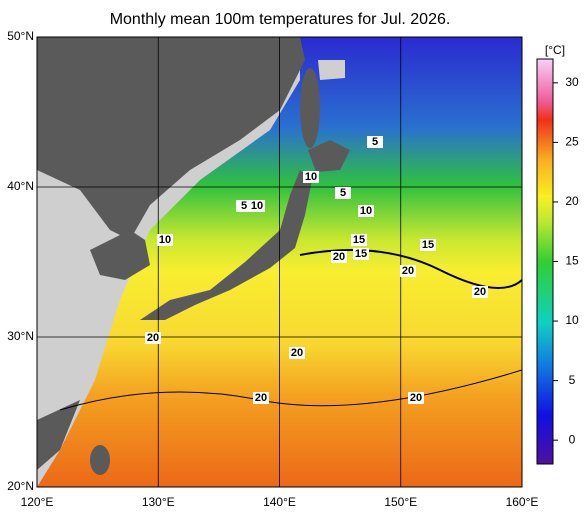 This screenshot has width=585, height=517. Describe the element at coordinates (555, 50) in the screenshot. I see `colorbar-unit: [°C]` at that location.